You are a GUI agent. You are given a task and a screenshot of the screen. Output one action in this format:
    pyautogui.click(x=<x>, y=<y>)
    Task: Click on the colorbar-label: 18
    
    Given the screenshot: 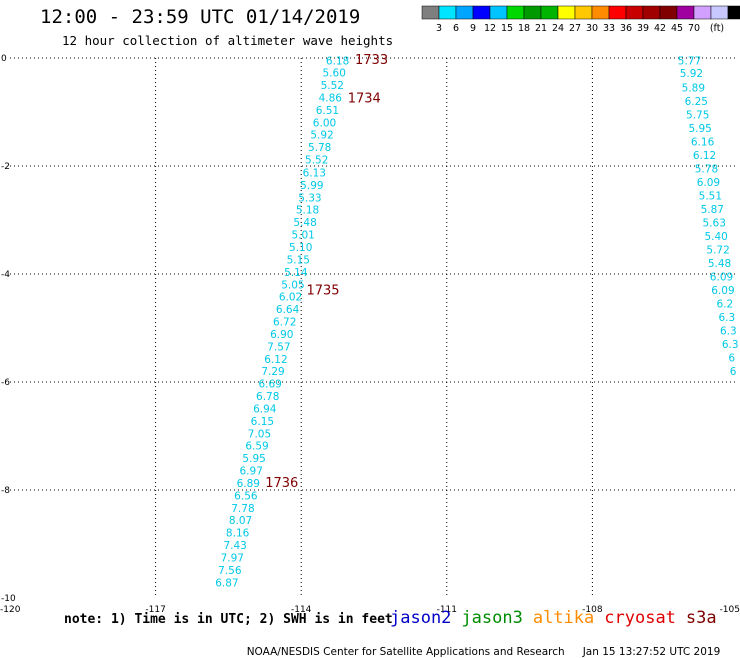 What is the action you would take?
    pyautogui.click(x=524, y=28)
    